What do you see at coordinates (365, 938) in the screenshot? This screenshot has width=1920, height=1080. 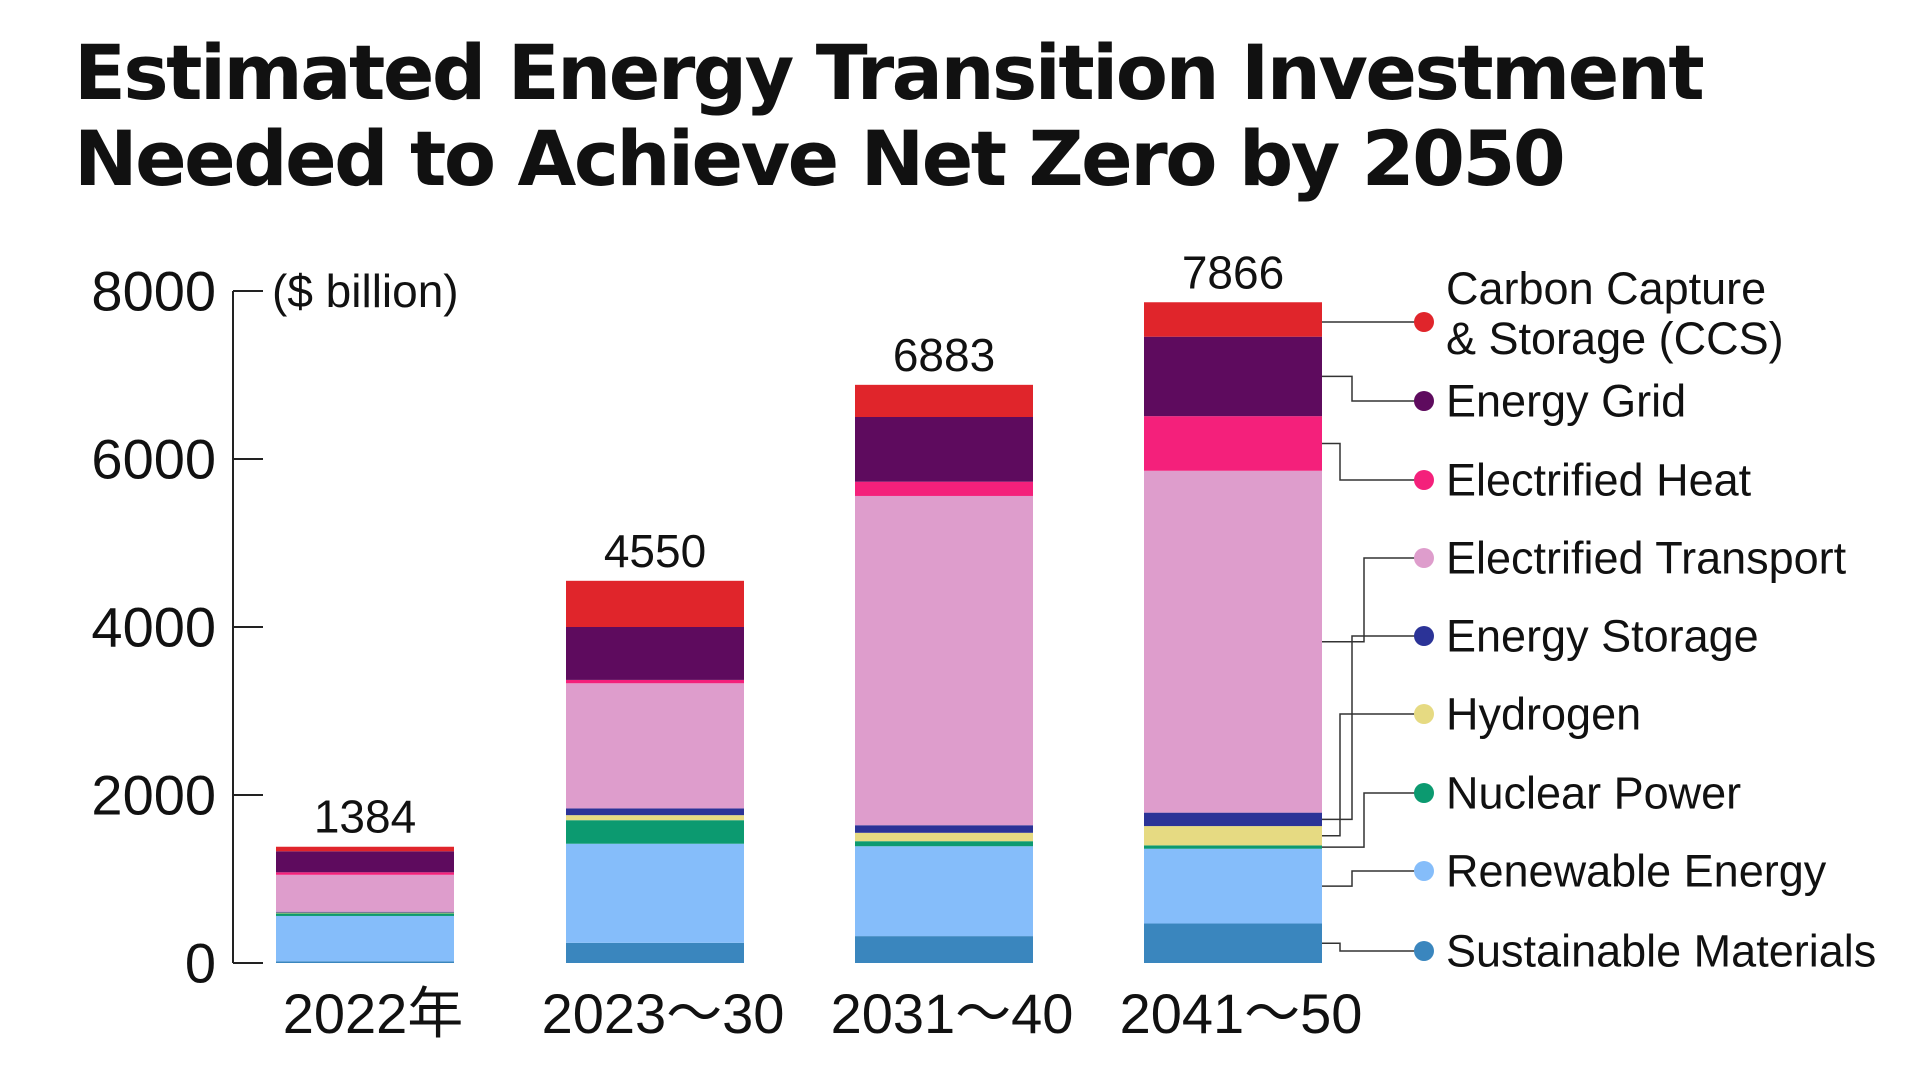 I see `bar-segment-renewable-energy-2022` at bounding box center [365, 938].